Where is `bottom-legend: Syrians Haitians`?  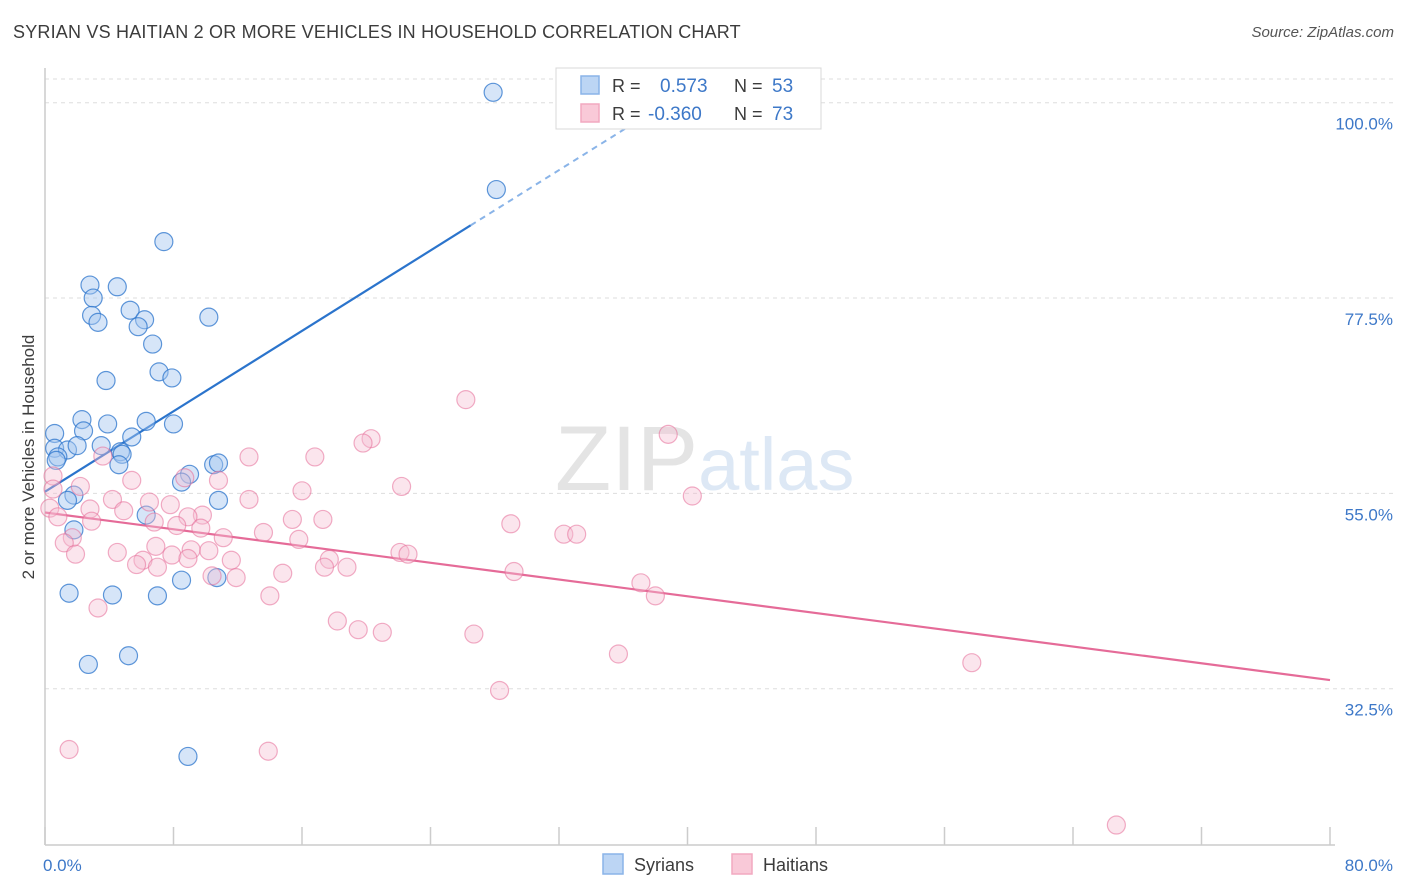 bottom-legend: Syrians Haitians is located at coordinates (715, 864).